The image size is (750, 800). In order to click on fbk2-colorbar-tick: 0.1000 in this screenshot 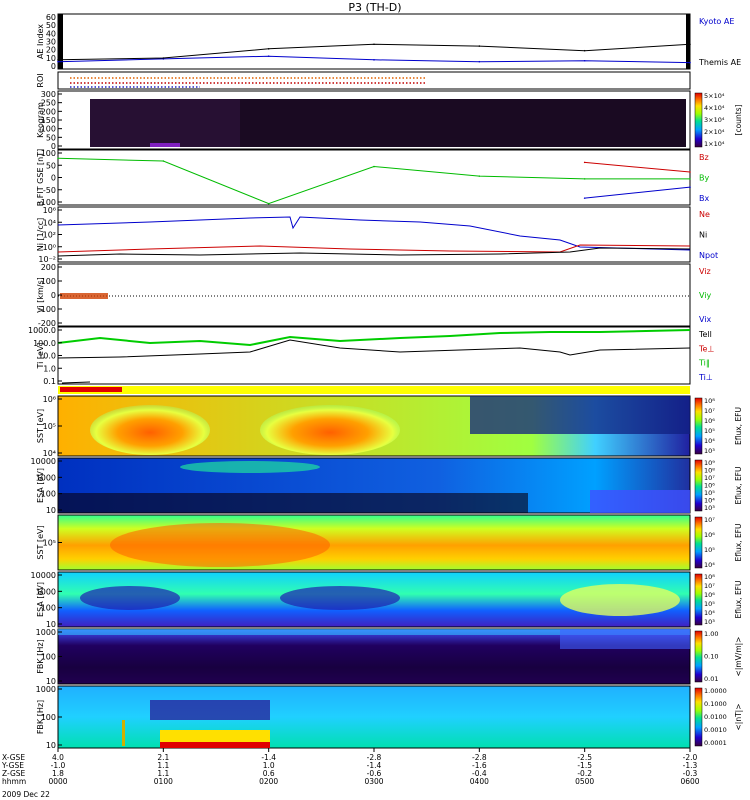, I will do `click(715, 704)`.